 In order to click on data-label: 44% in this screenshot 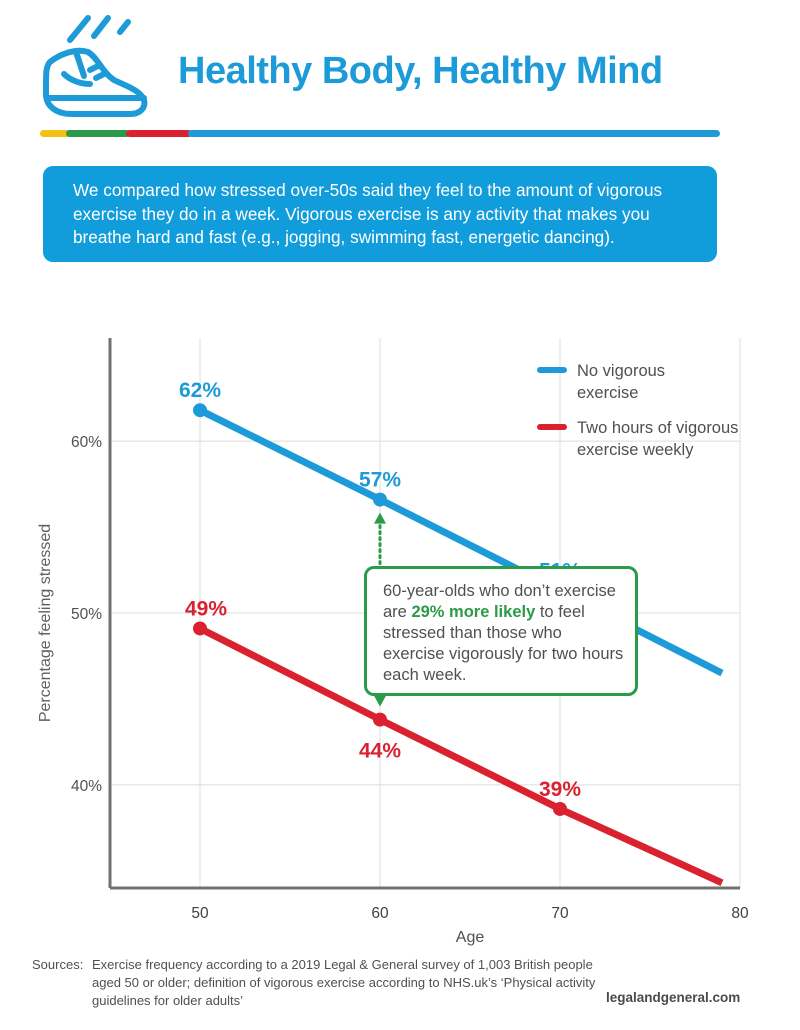, I will do `click(380, 751)`.